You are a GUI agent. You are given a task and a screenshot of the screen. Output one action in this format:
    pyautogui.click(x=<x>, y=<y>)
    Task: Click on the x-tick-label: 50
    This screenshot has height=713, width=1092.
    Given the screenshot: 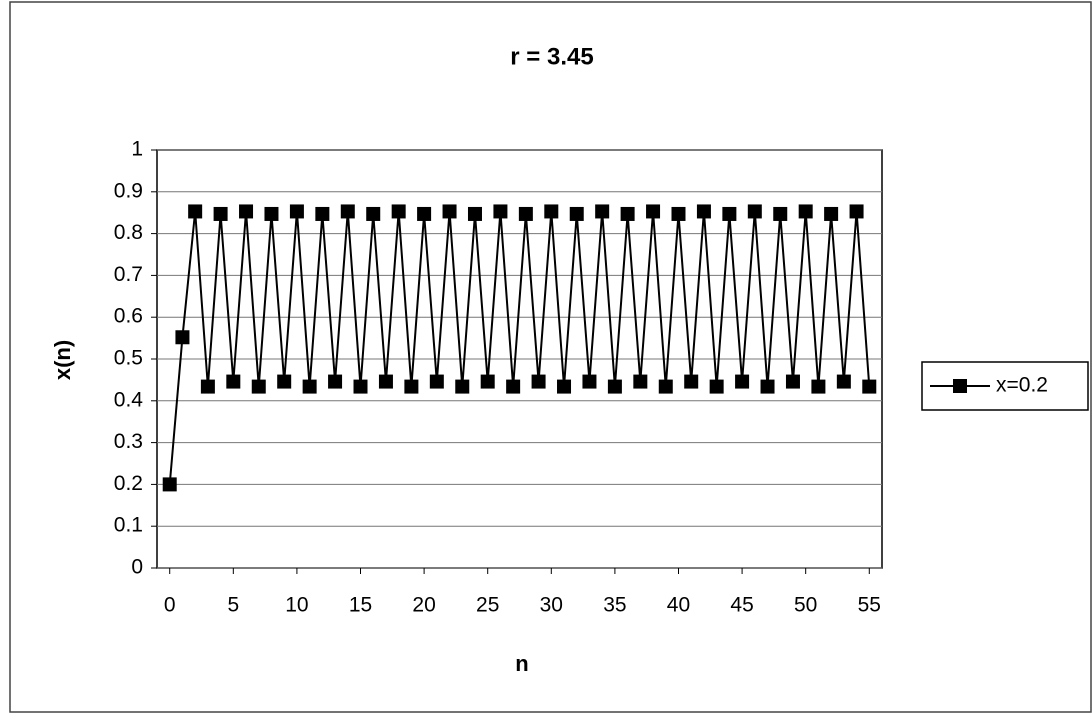 What is the action you would take?
    pyautogui.click(x=805, y=605)
    